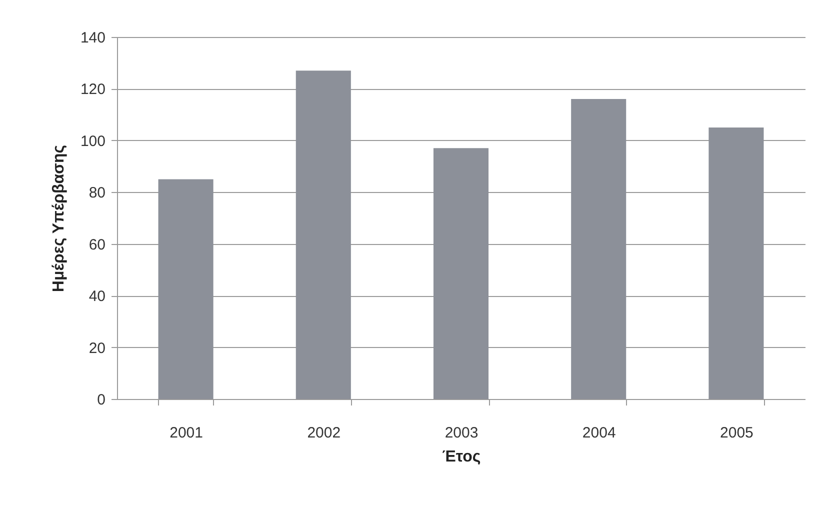 The width and height of the screenshot is (828, 523). Describe the element at coordinates (186, 433) in the screenshot. I see `x-tick-label: 2001` at that location.